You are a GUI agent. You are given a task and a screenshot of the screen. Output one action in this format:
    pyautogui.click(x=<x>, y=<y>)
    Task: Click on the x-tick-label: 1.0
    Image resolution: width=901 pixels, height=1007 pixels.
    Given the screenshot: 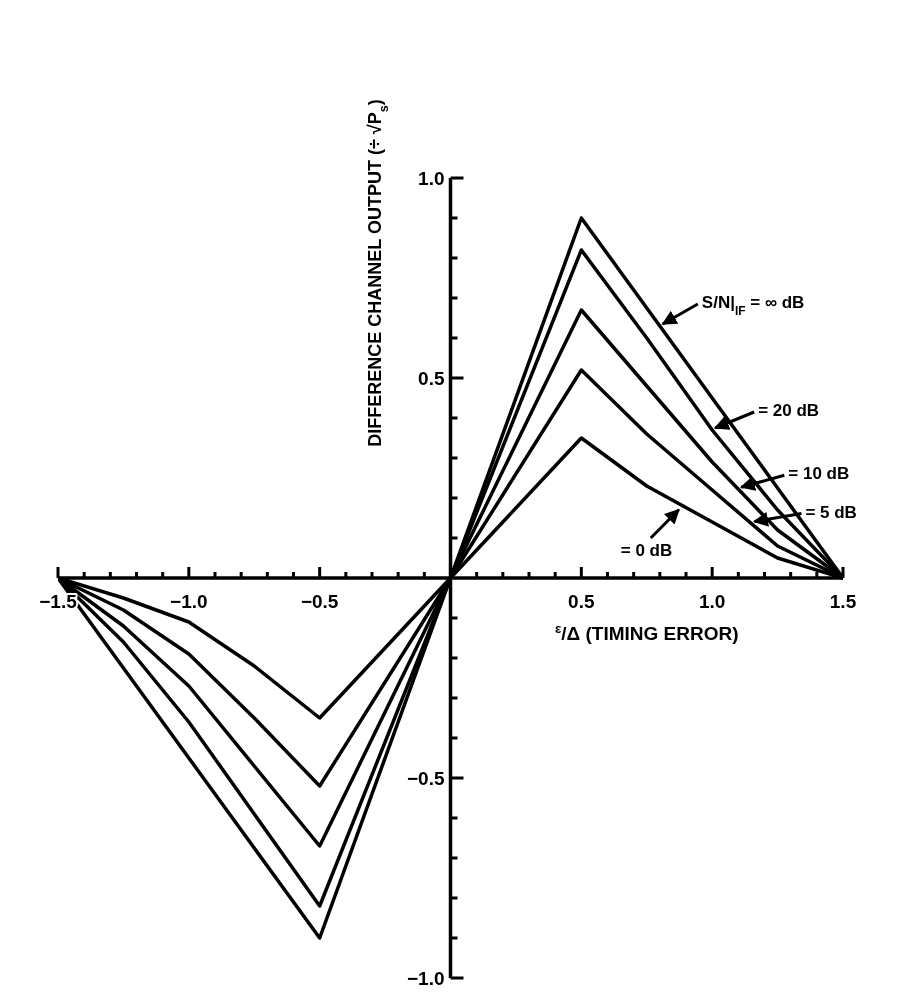 What is the action you would take?
    pyautogui.click(x=712, y=601)
    